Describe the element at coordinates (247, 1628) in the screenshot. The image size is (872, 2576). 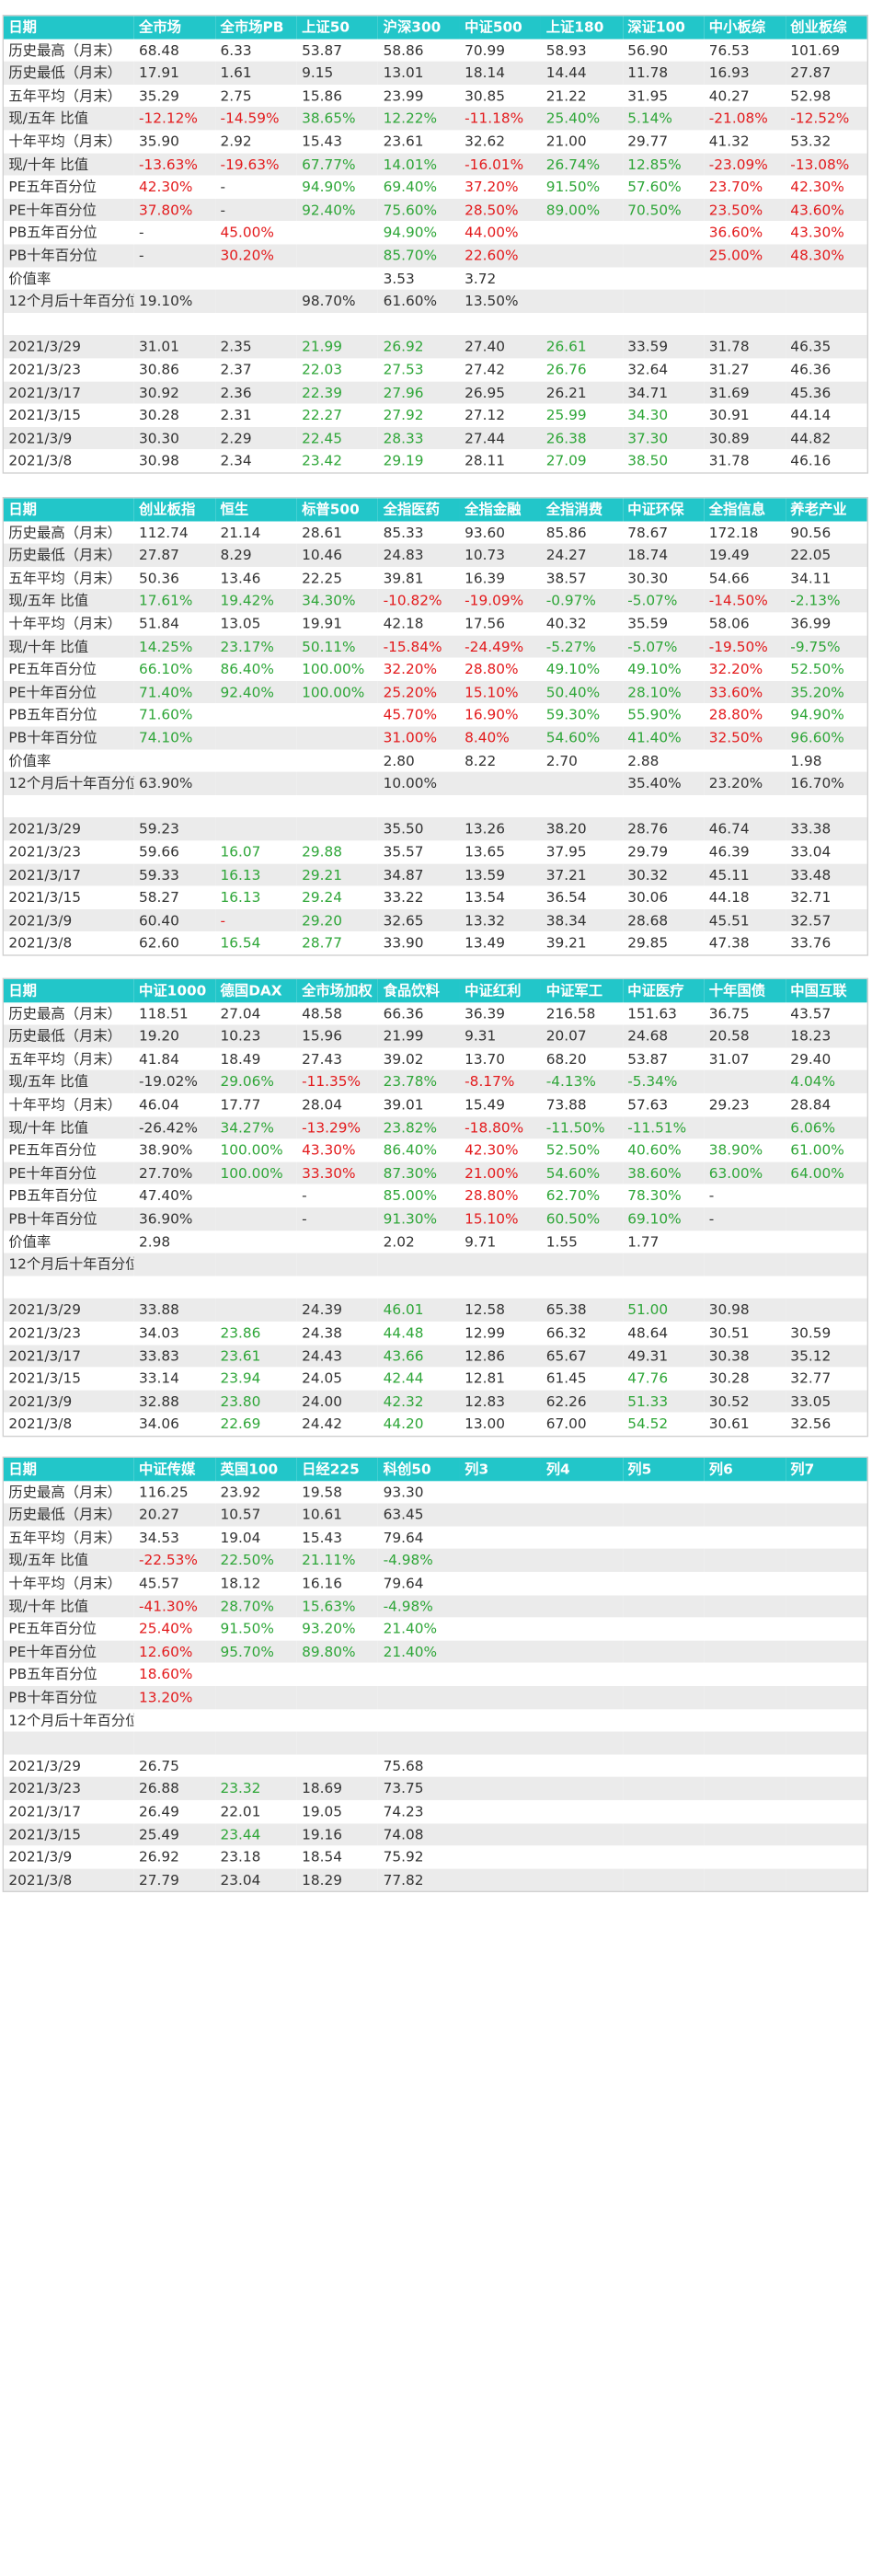
I see `value-cell: 91.50%` at that location.